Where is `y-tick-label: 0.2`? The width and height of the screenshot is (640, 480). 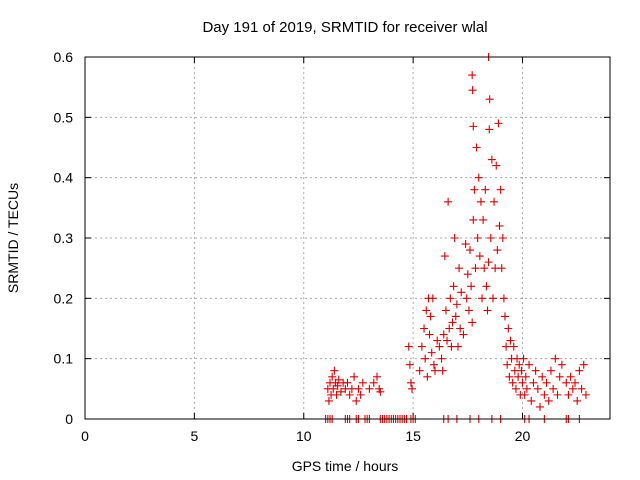
y-tick-label: 0.2 is located at coordinates (64, 298).